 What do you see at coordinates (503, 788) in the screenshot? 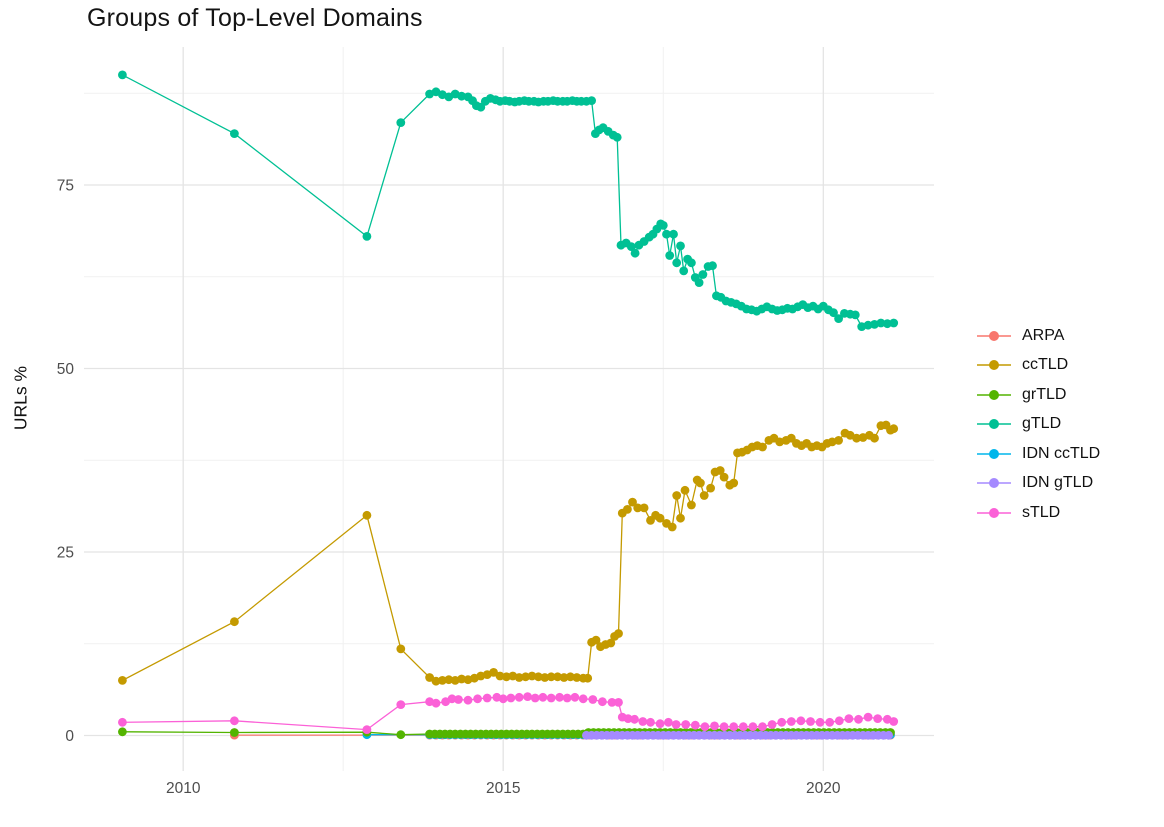
I see `x-tick-label: 2015` at bounding box center [503, 788].